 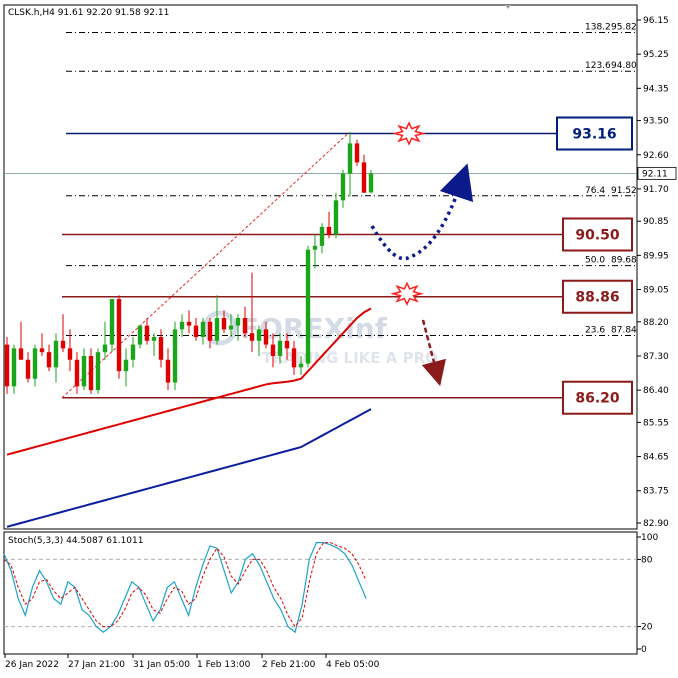 What do you see at coordinates (656, 89) in the screenshot?
I see `price-tick-label: 94.35` at bounding box center [656, 89].